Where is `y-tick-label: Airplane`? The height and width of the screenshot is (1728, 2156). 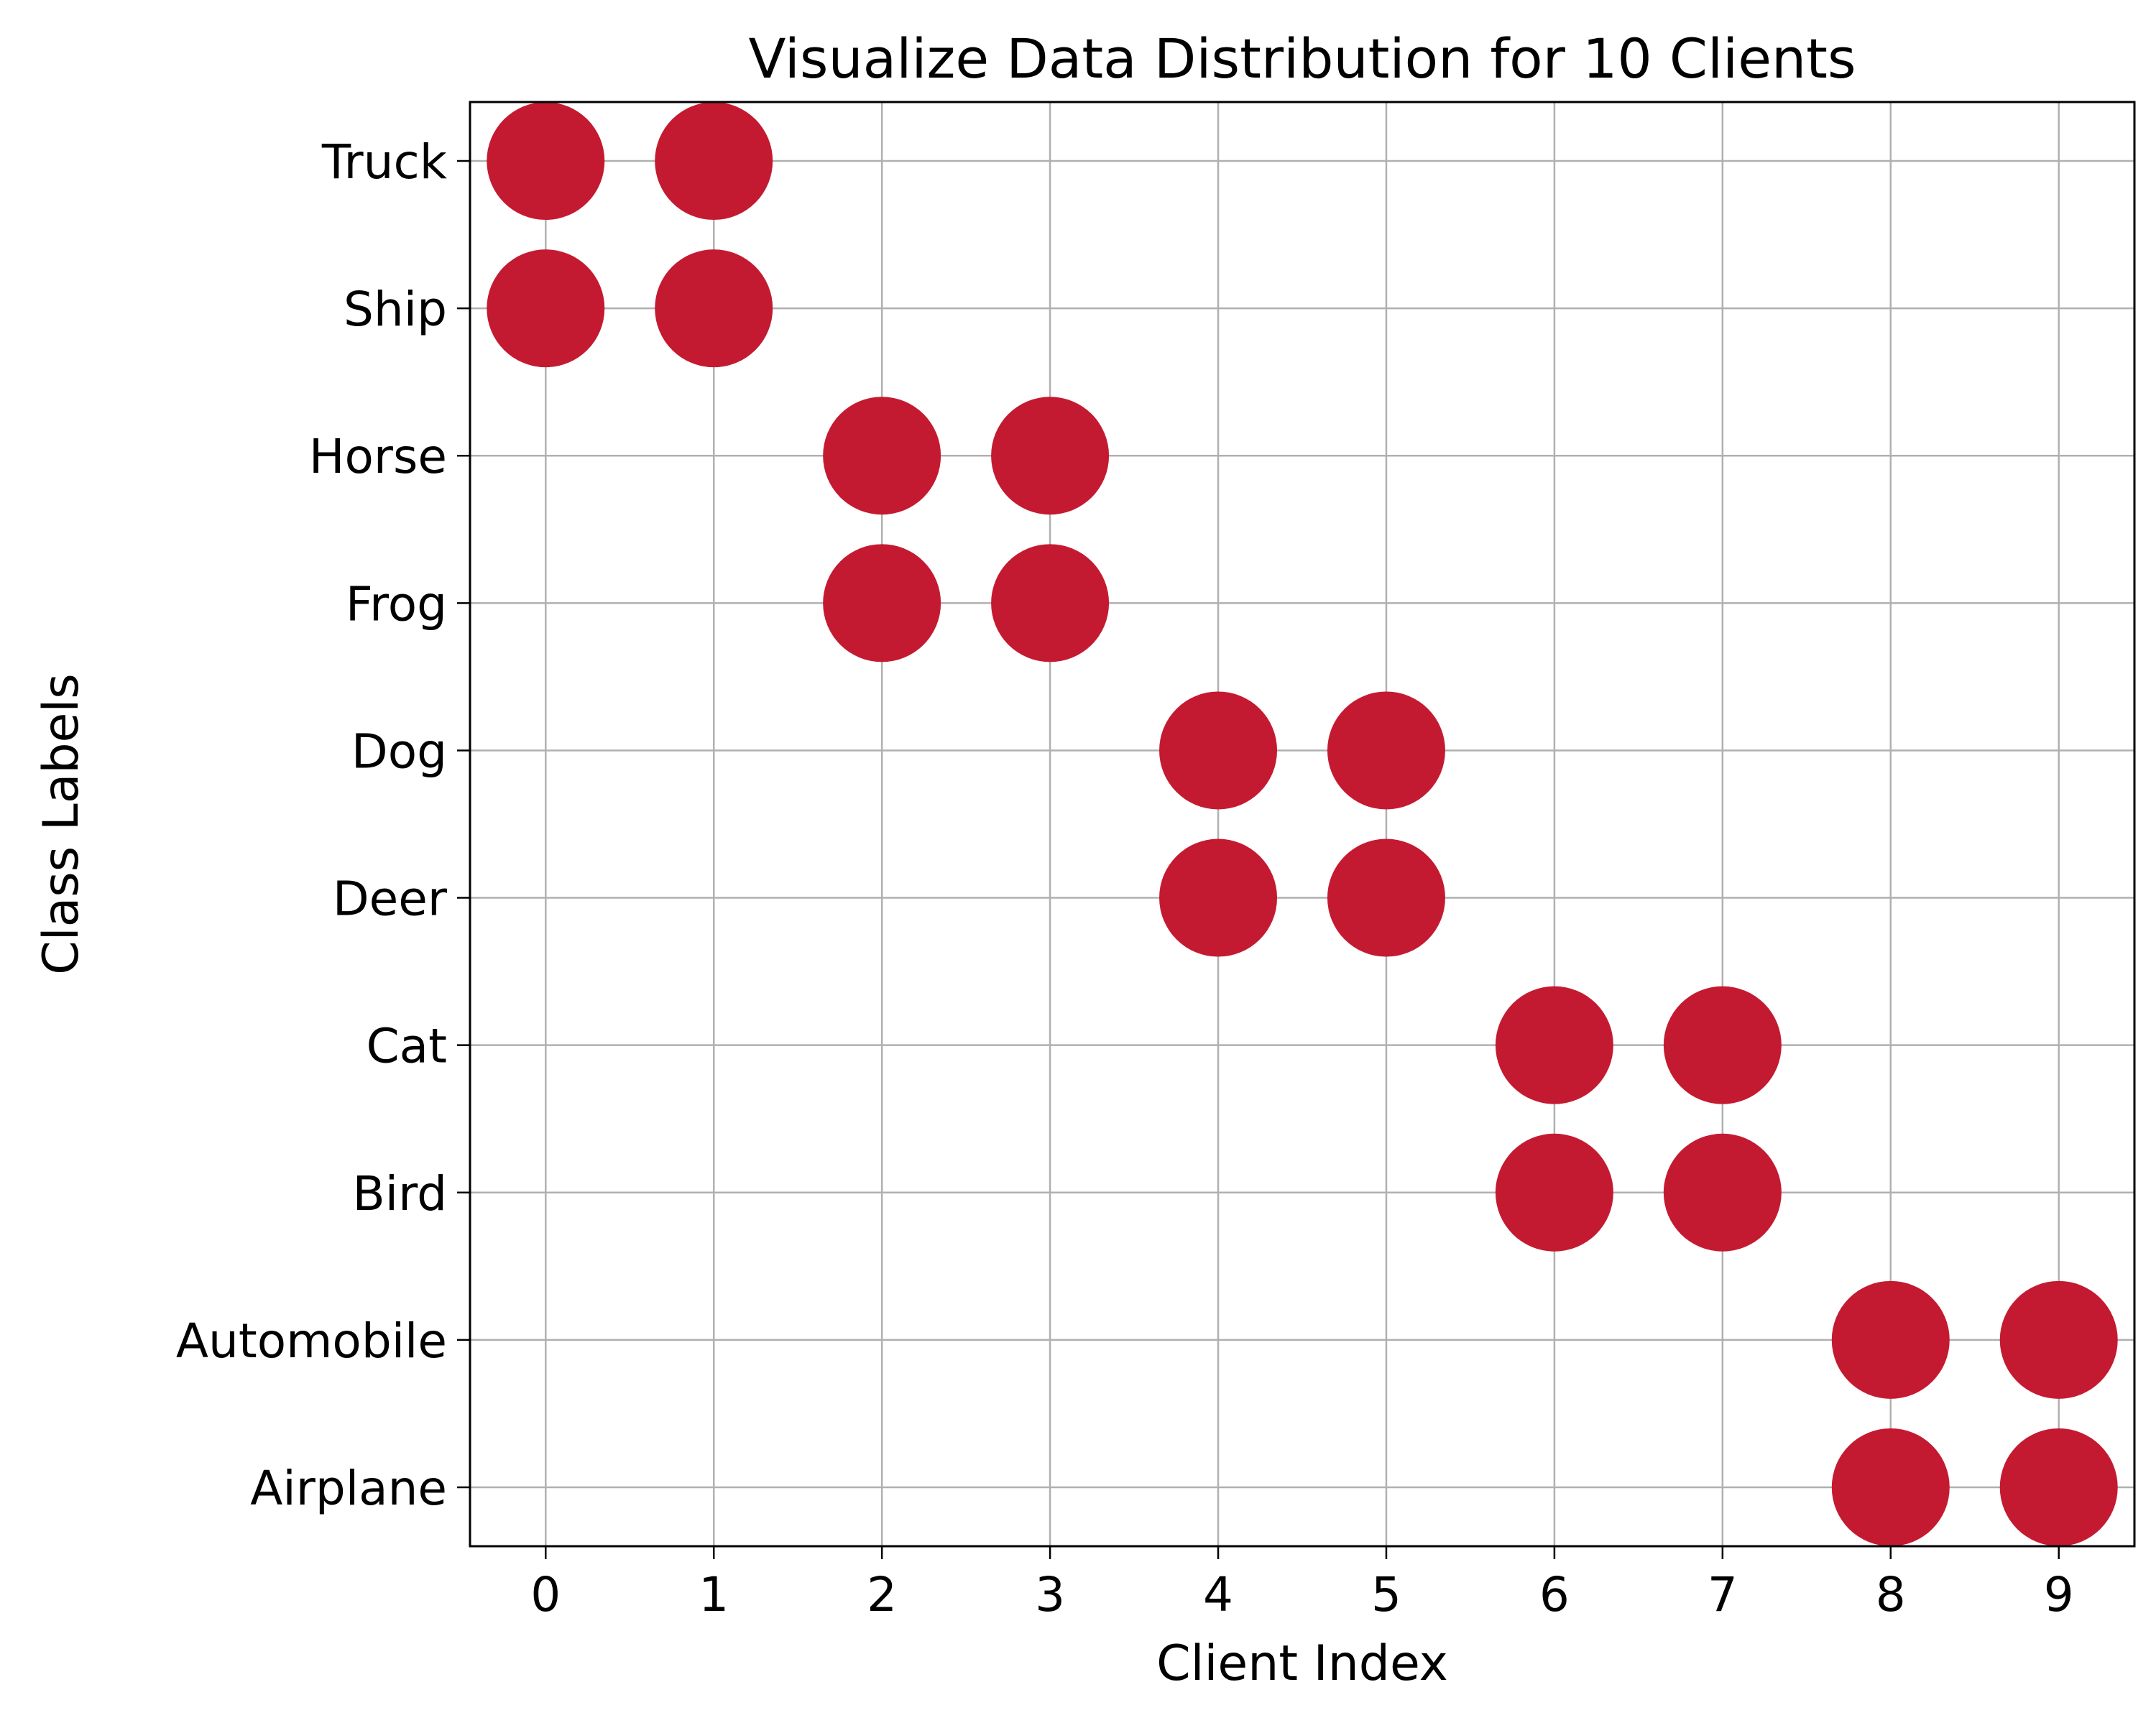 y-tick-label: Airplane is located at coordinates (348, 1489).